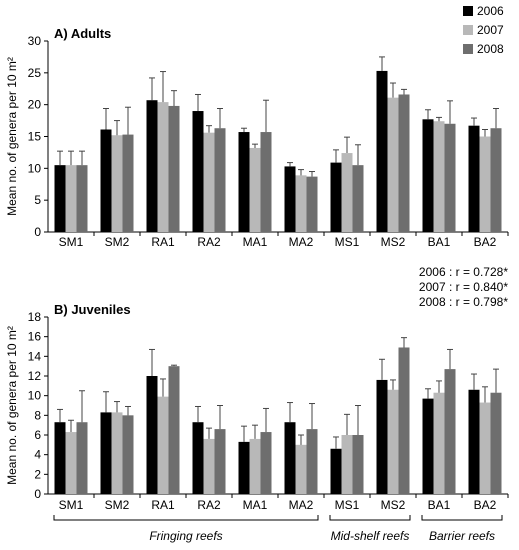 The width and height of the screenshot is (519, 550). What do you see at coordinates (255, 242) in the screenshot?
I see `x-tick-label-MA1: MA1` at bounding box center [255, 242].